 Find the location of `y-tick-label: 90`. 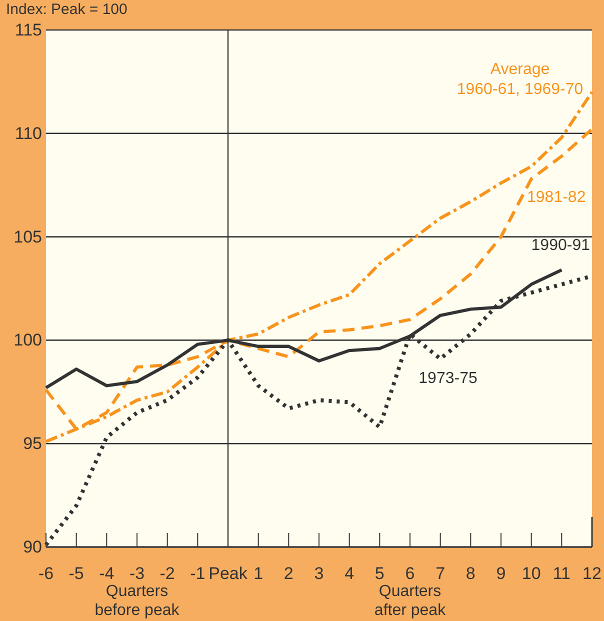

y-tick-label: 90 is located at coordinates (32, 546).